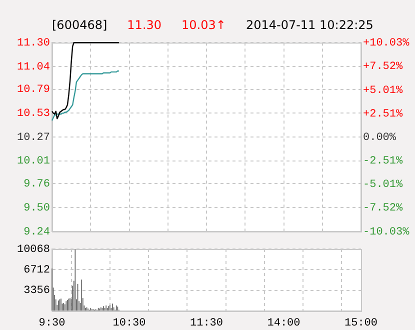  Describe the element at coordinates (33, 162) in the screenshot. I see `y-tick-label: 10.01` at that location.